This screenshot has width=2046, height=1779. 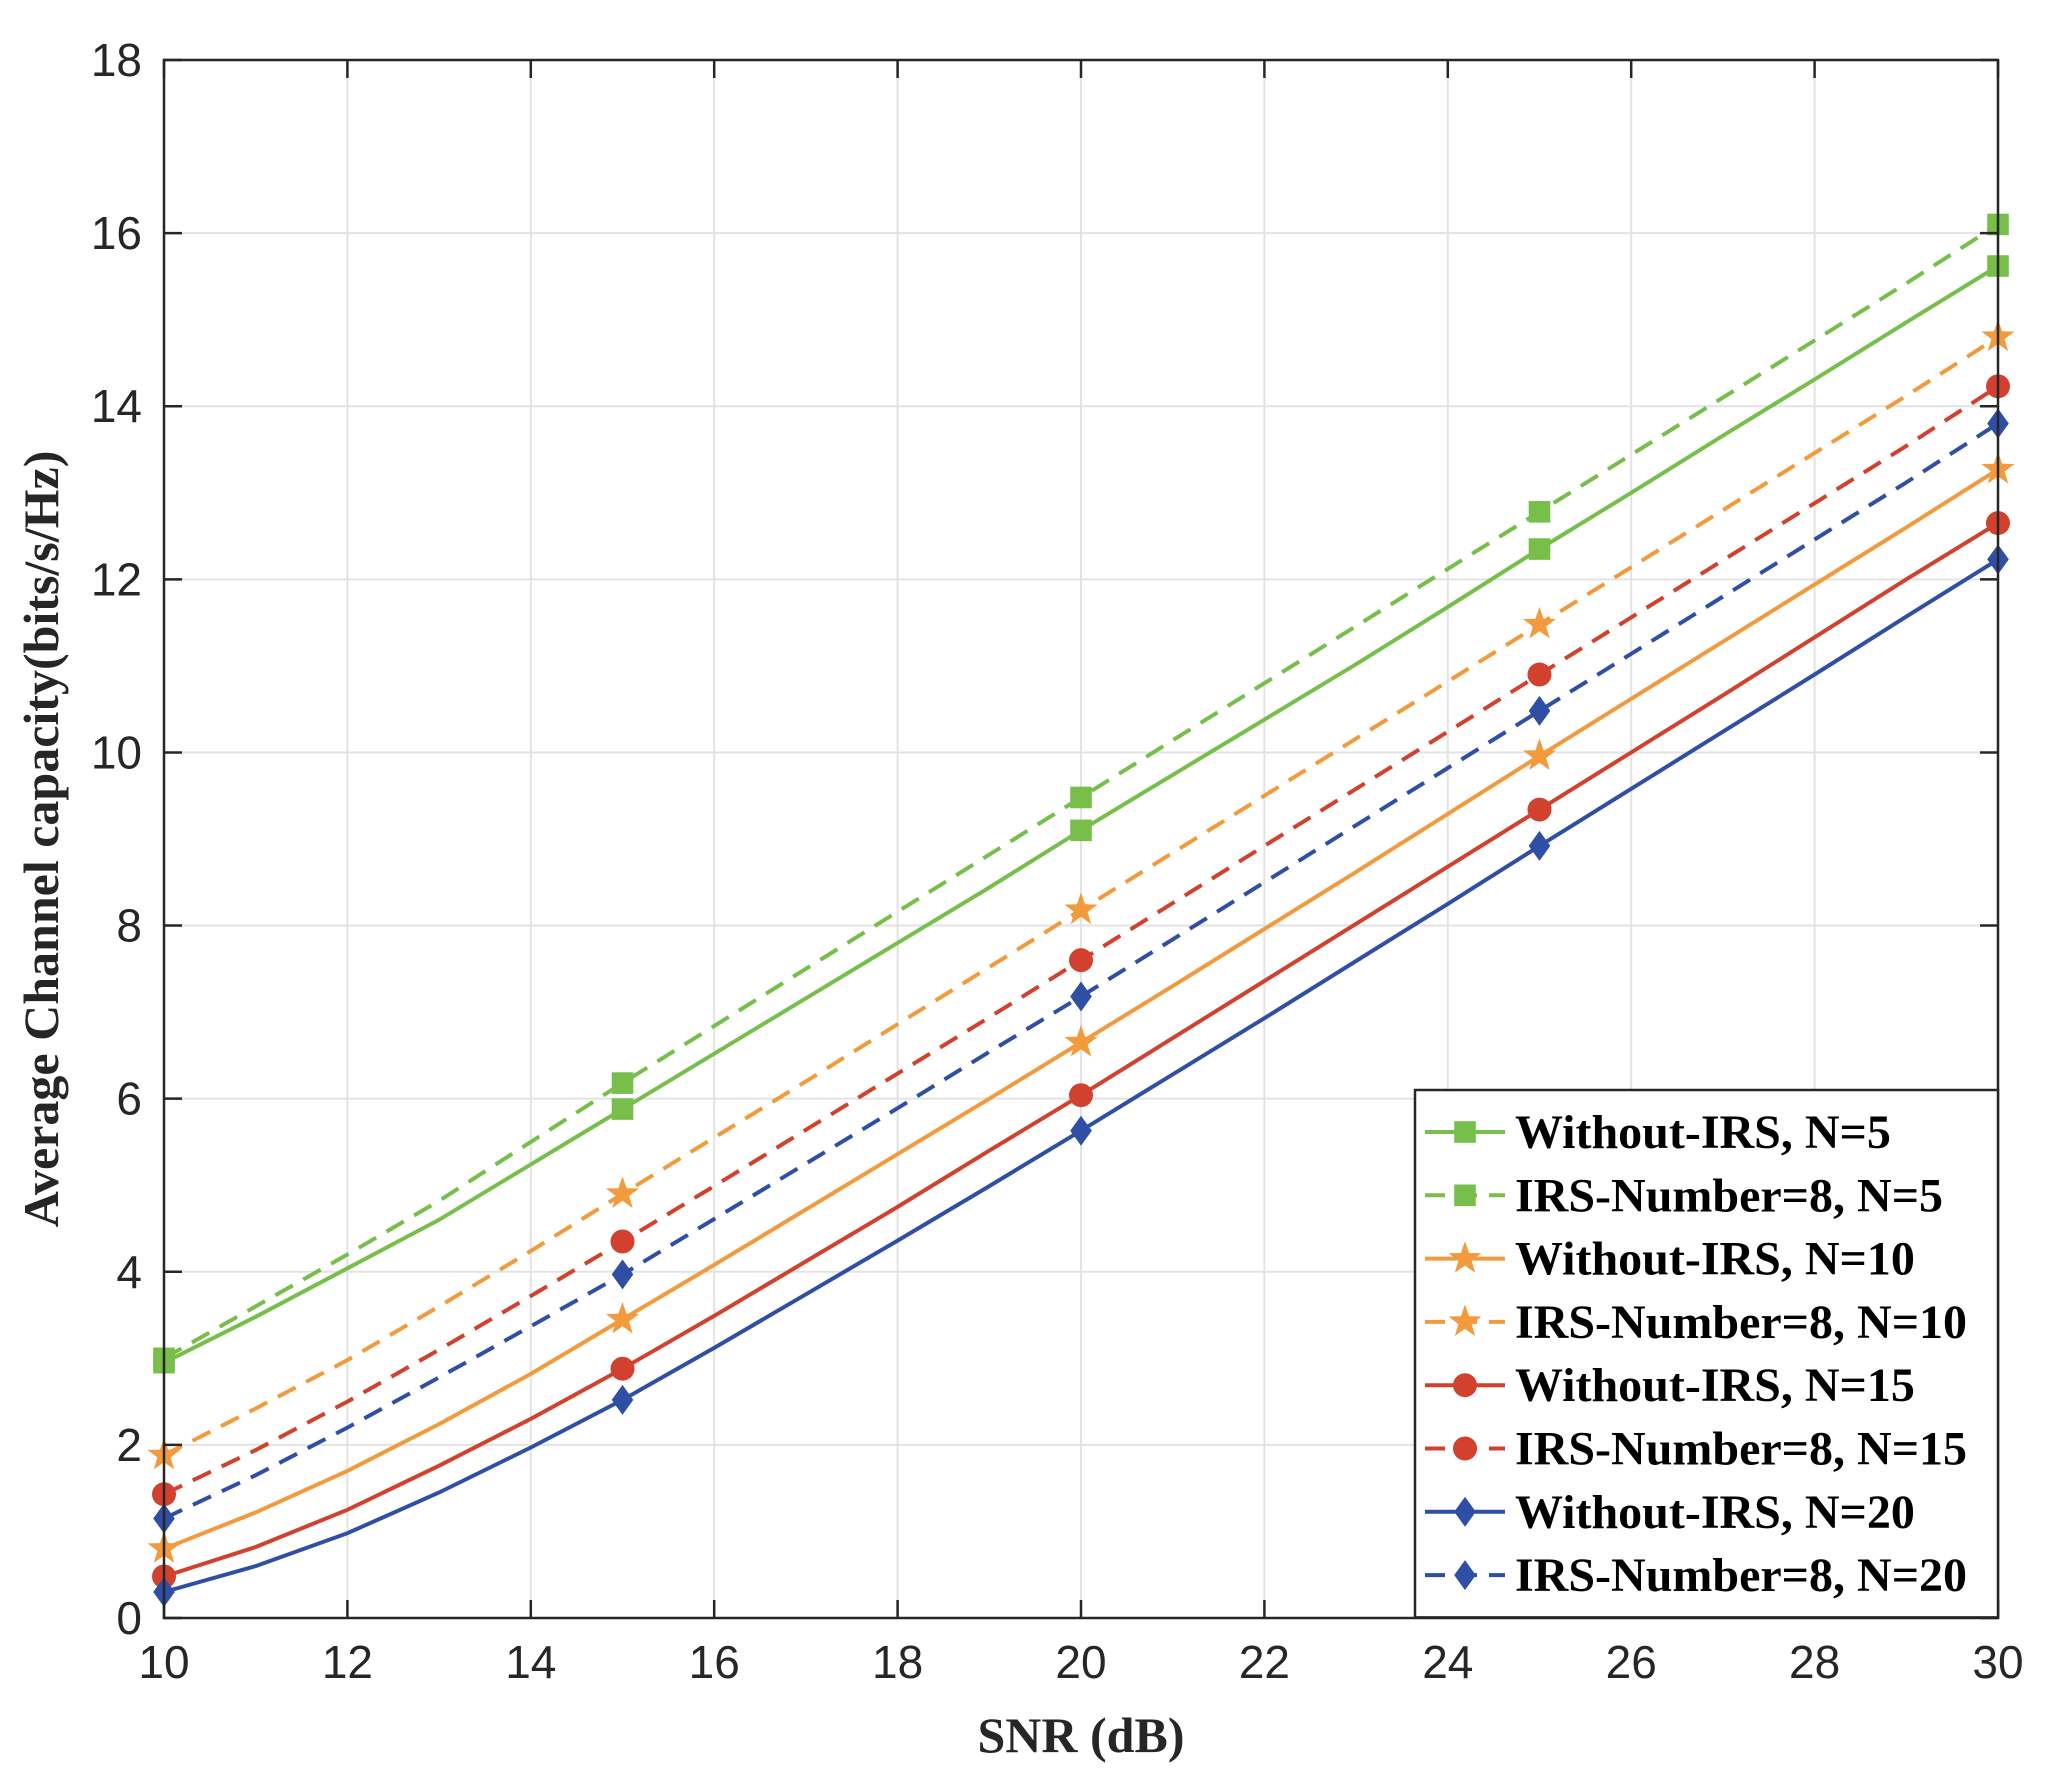 I want to click on x-tick-label: 20, so click(x=1080, y=1662).